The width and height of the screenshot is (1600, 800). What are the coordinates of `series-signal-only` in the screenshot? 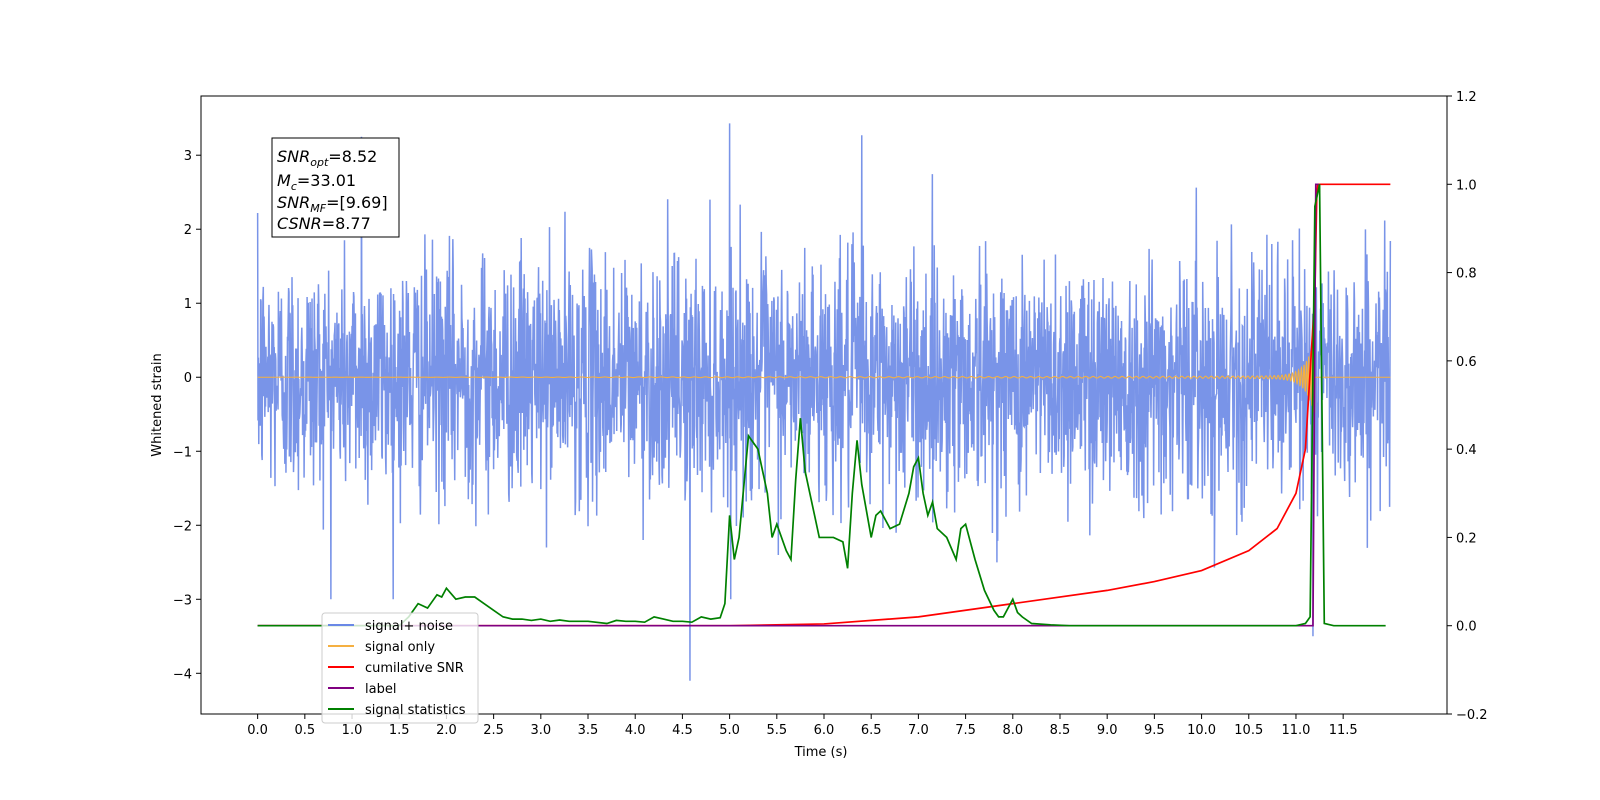 It's located at (824, 376).